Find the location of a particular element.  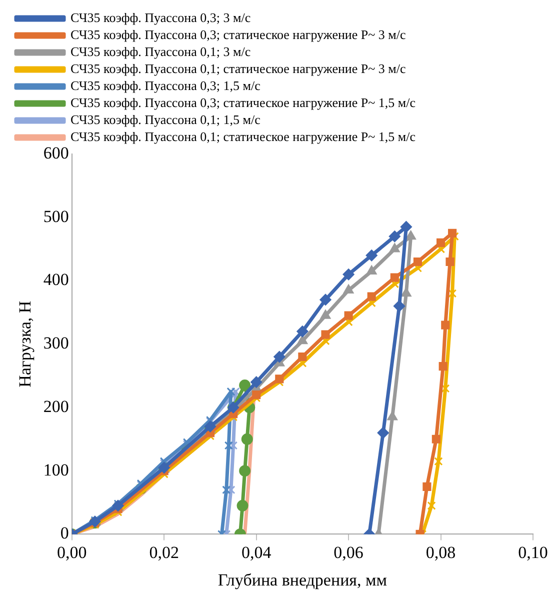

y-tick-label: 400 is located at coordinates (56, 280).